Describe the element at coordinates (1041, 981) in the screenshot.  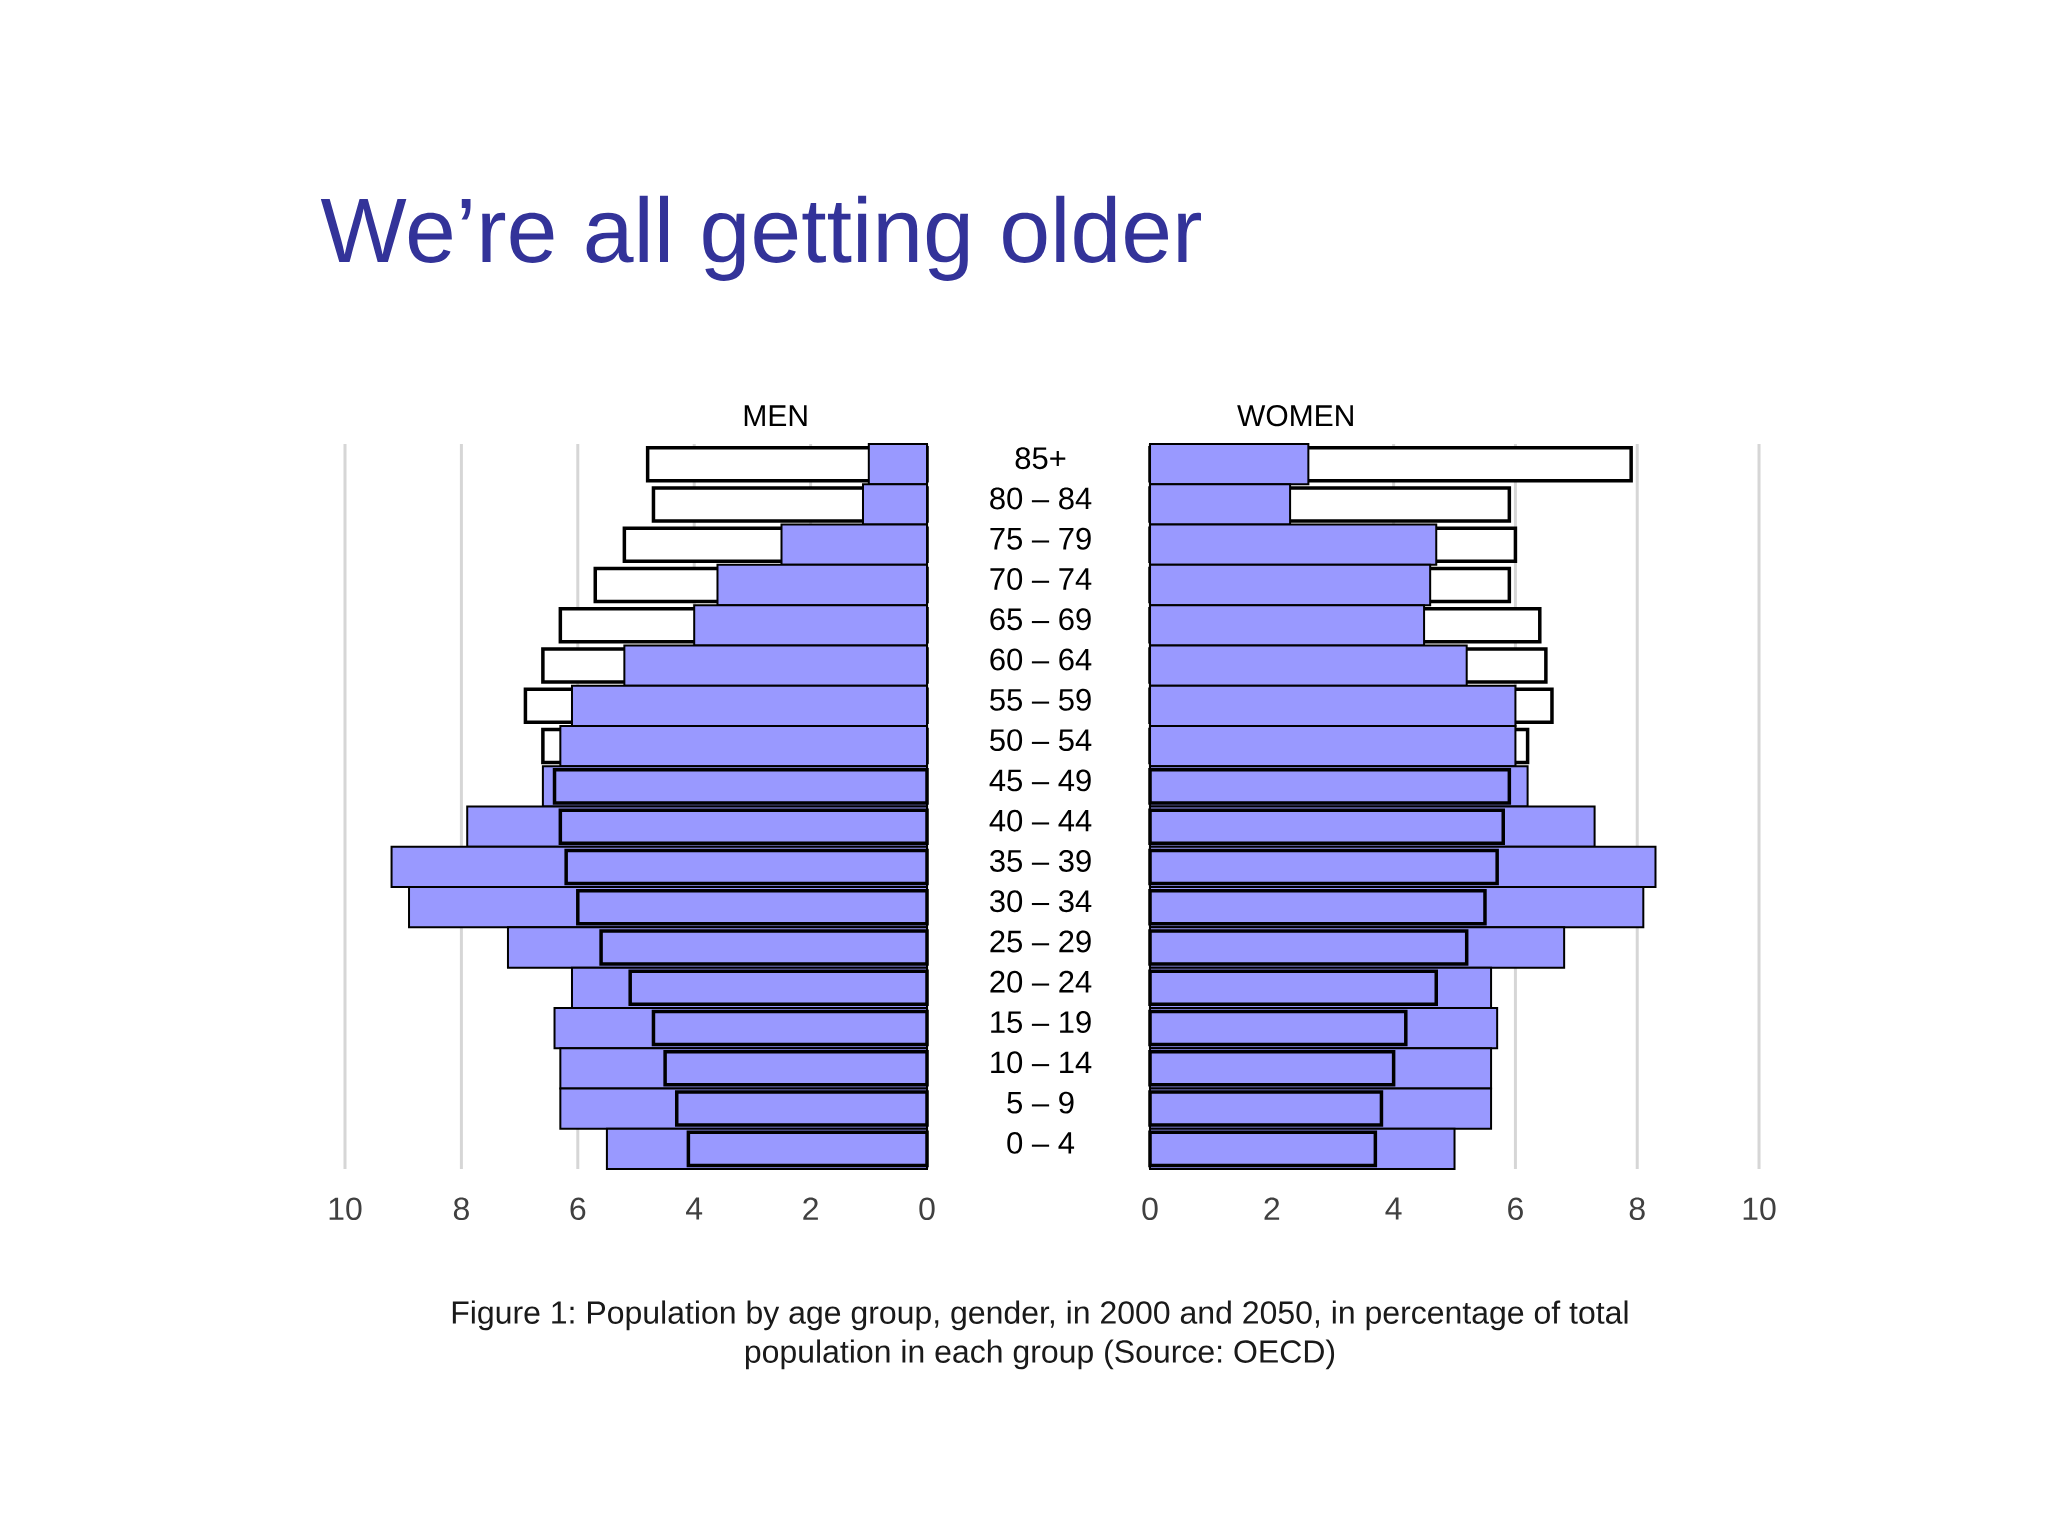
I see `y-tick-label: 20 – 24` at that location.